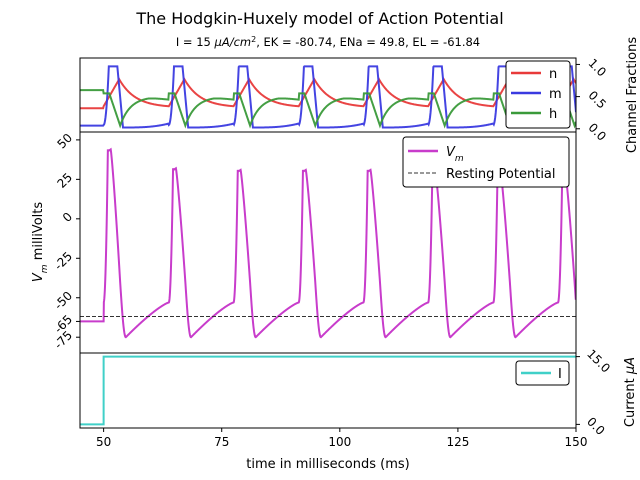  I want to click on legend-label-h: h, so click(553, 114).